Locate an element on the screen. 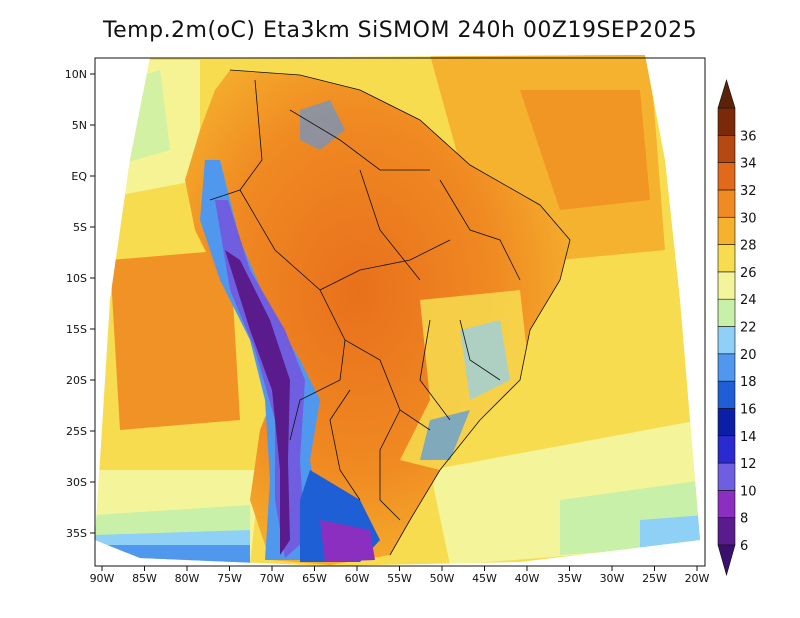 Image resolution: width=800 pixels, height=618 pixels. colorbar-level-label: 14 is located at coordinates (748, 437).